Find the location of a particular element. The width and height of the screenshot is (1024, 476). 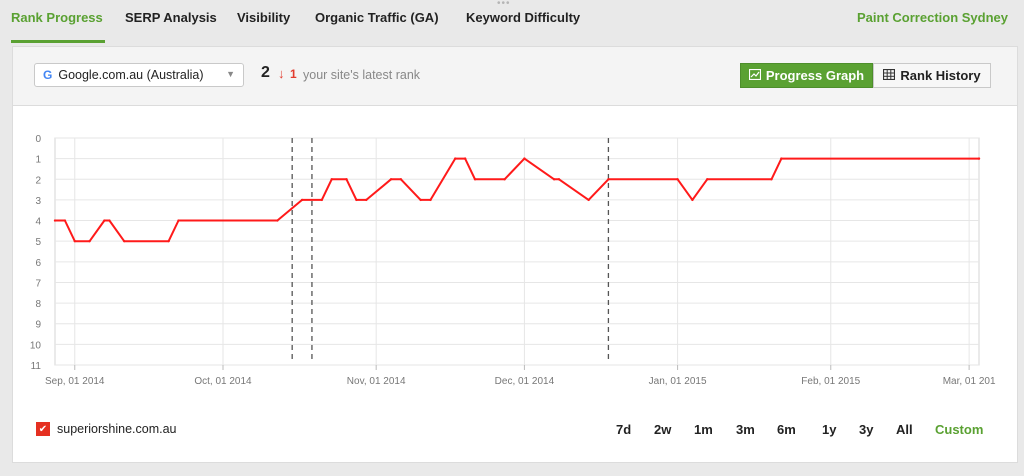

legend-item: ✔ superiorshine.com.au is located at coordinates (106, 429).